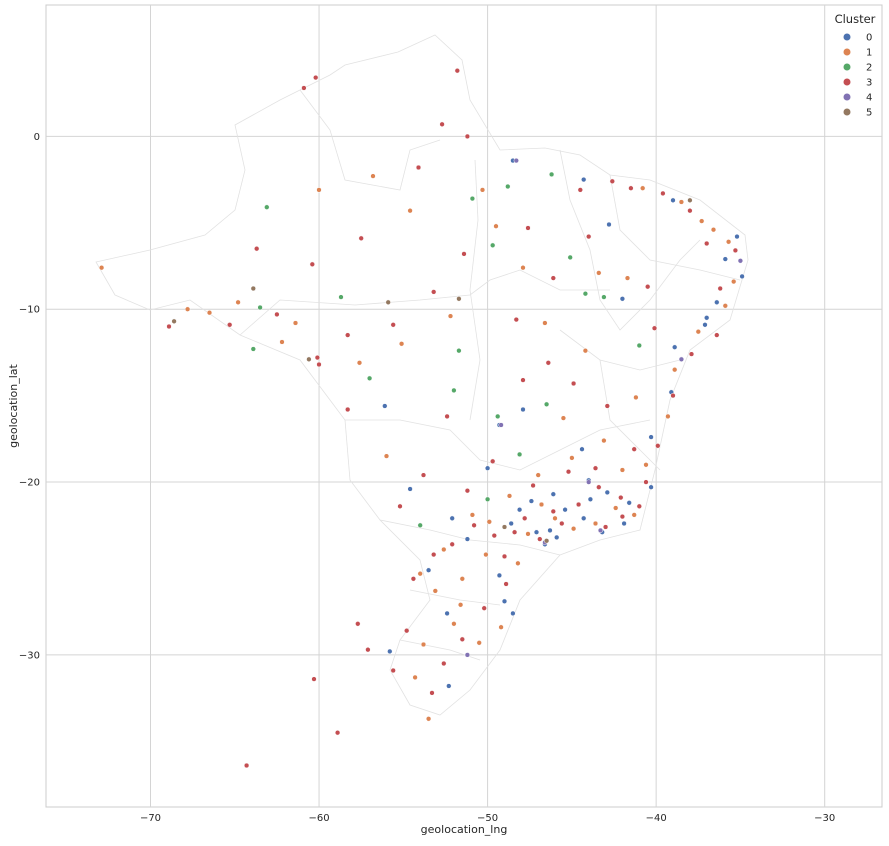 The width and height of the screenshot is (889, 846). Describe the element at coordinates (370, 140) in the screenshot. I see `state-border-roraima` at that location.